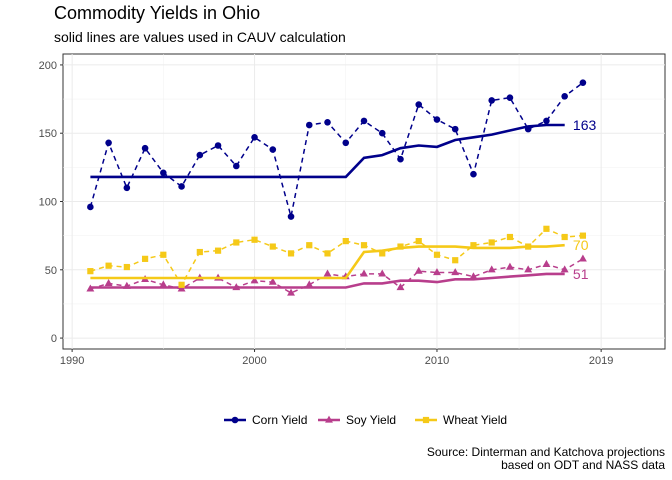 The width and height of the screenshot is (672, 480). Describe the element at coordinates (48, 66) in the screenshot. I see `y-tick-label: 200` at that location.